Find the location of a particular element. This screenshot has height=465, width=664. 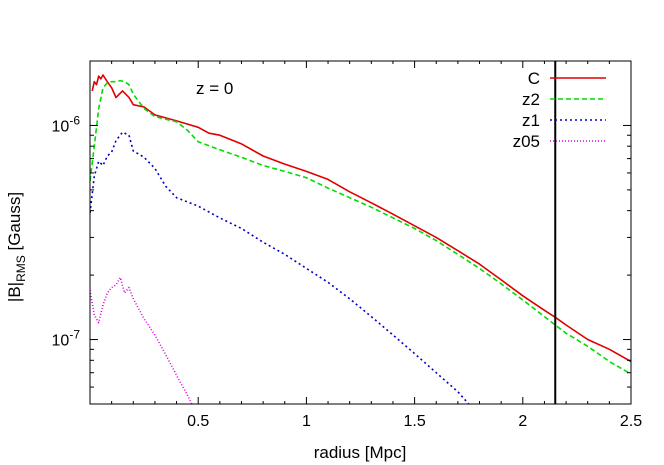

legend-label-z2: z2 is located at coordinates (531, 99).